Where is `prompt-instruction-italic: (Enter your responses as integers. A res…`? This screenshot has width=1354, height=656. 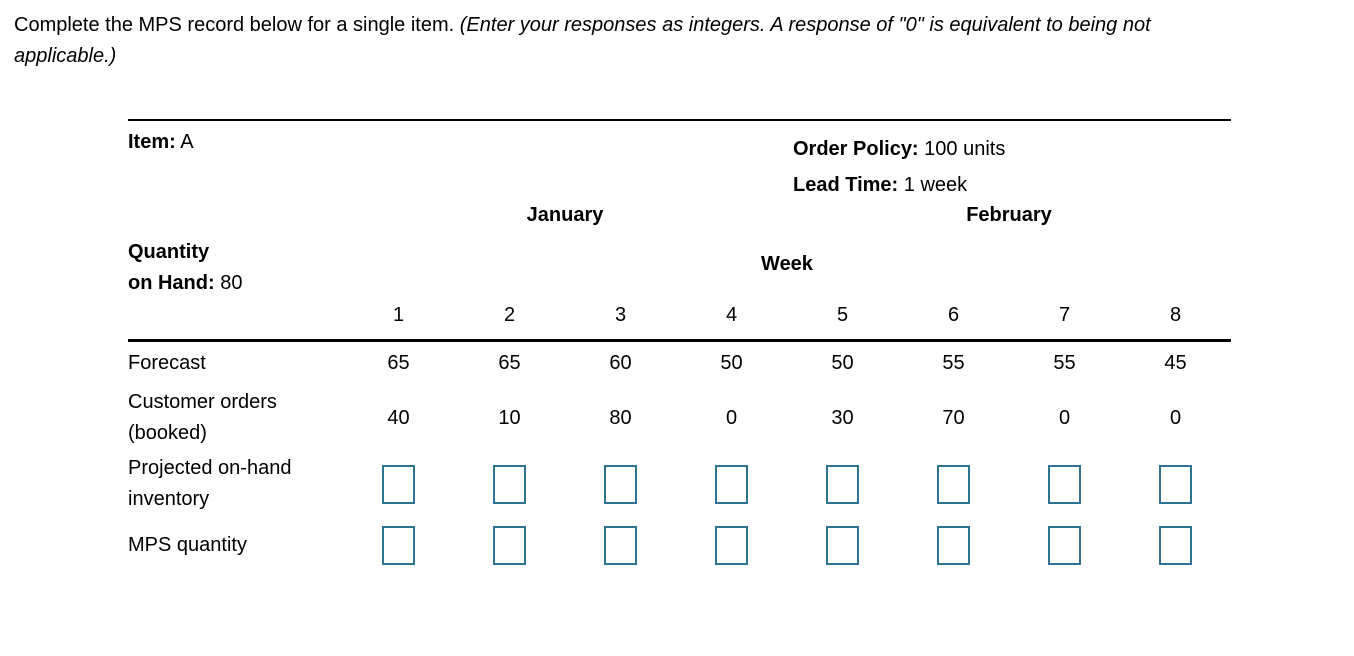 prompt-instruction-italic: (Enter your responses as integers. A res… is located at coordinates (582, 40).